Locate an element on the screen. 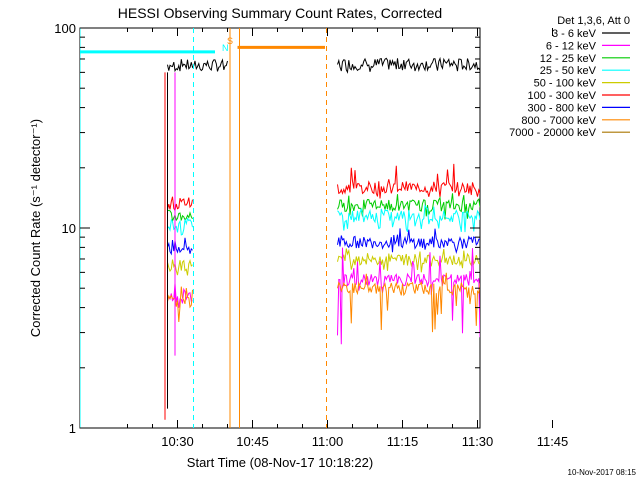 This screenshot has height=480, width=640. legend-entry-label: 7000 - 20000 keV is located at coordinates (553, 133).